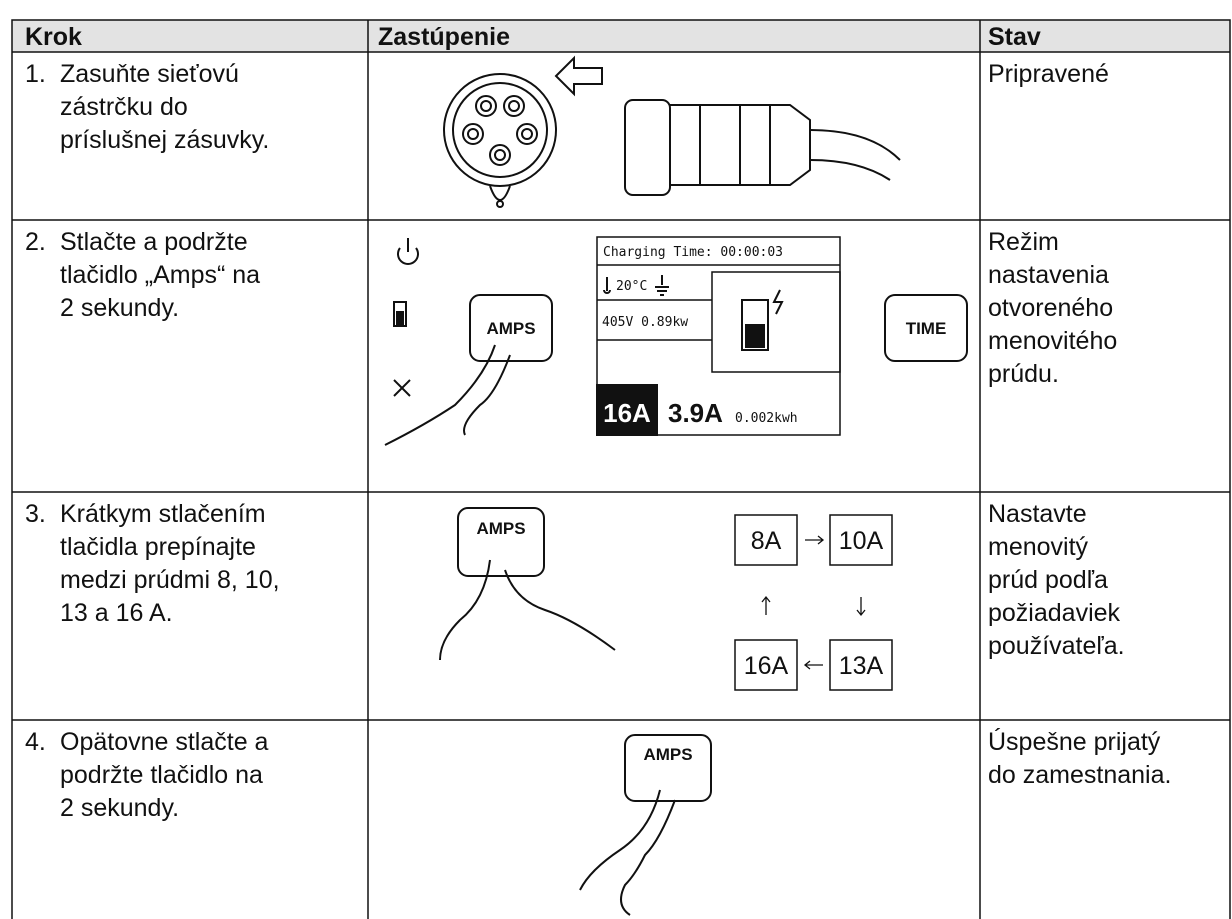  Describe the element at coordinates (926, 328) in the screenshot. I see `button-label: TIME` at that location.